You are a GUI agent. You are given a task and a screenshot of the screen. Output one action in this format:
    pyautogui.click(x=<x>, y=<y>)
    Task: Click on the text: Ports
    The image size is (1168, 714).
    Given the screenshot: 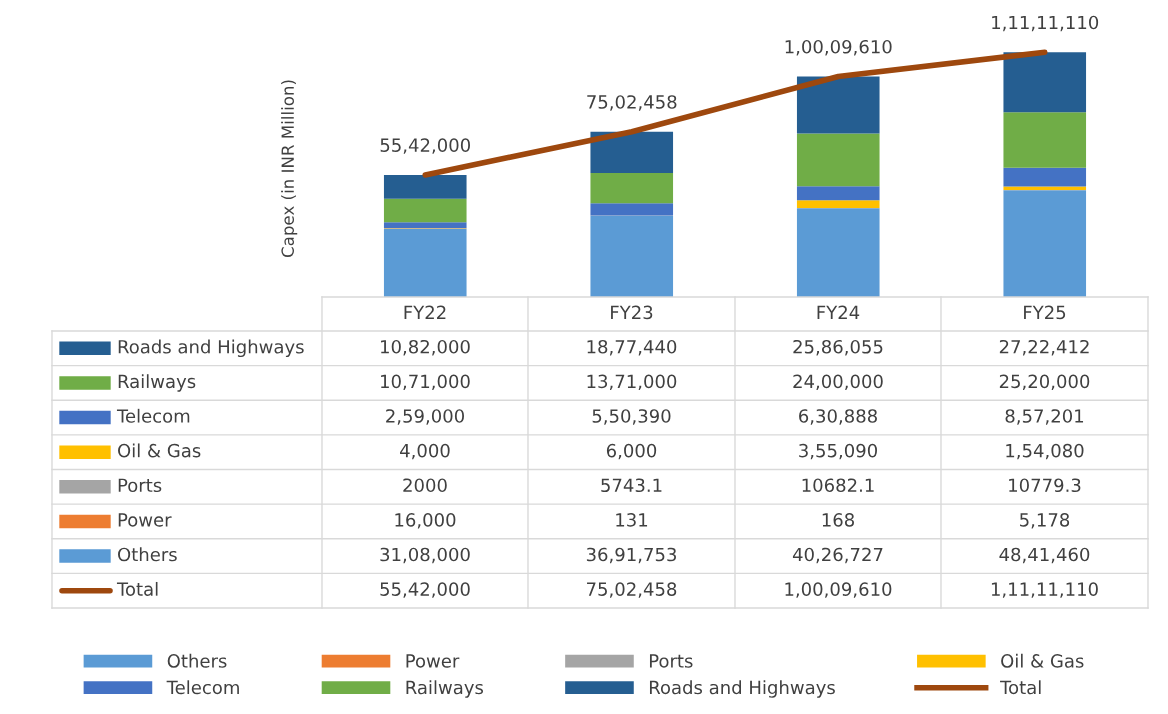 What is the action you would take?
    pyautogui.click(x=671, y=661)
    